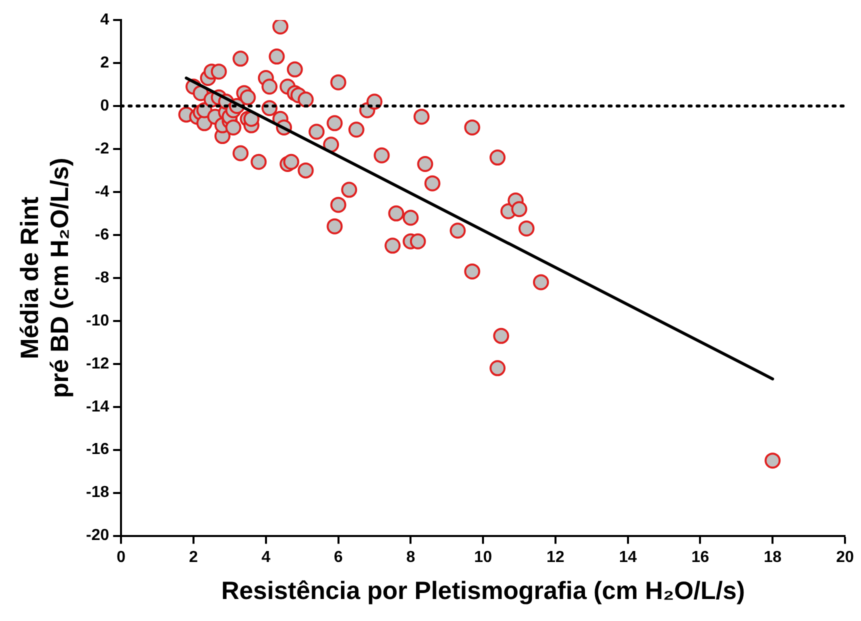  What do you see at coordinates (193, 557) in the screenshot?
I see `x-tick-label: 2` at bounding box center [193, 557].